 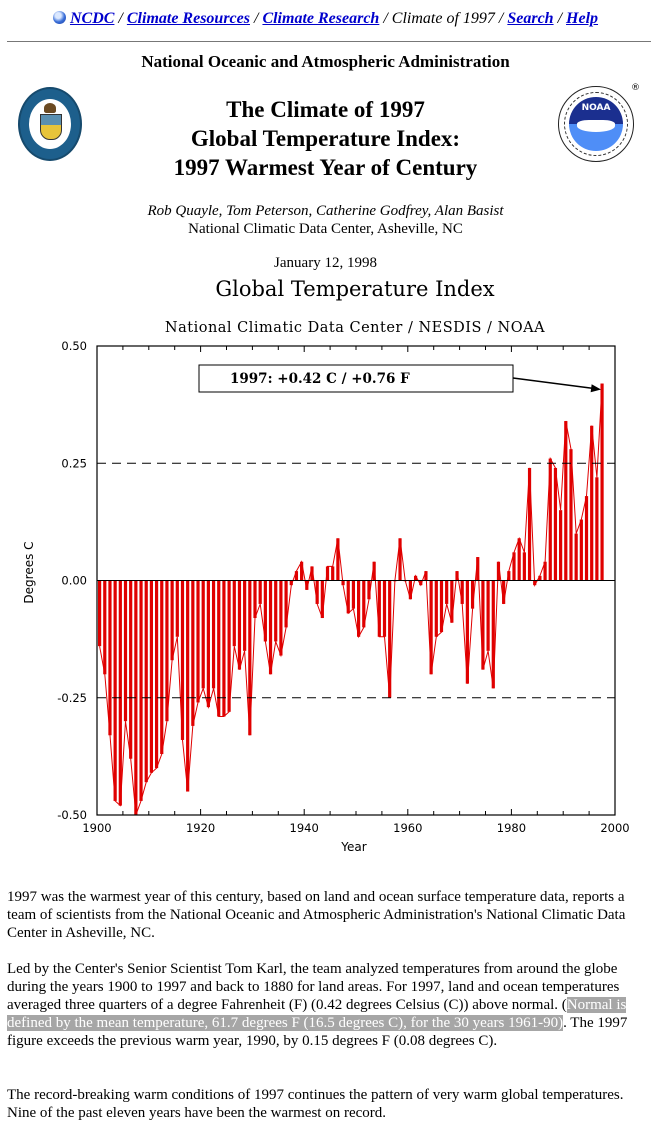 What do you see at coordinates (509, 576) in the screenshot?
I see `bar-1979` at bounding box center [509, 576].